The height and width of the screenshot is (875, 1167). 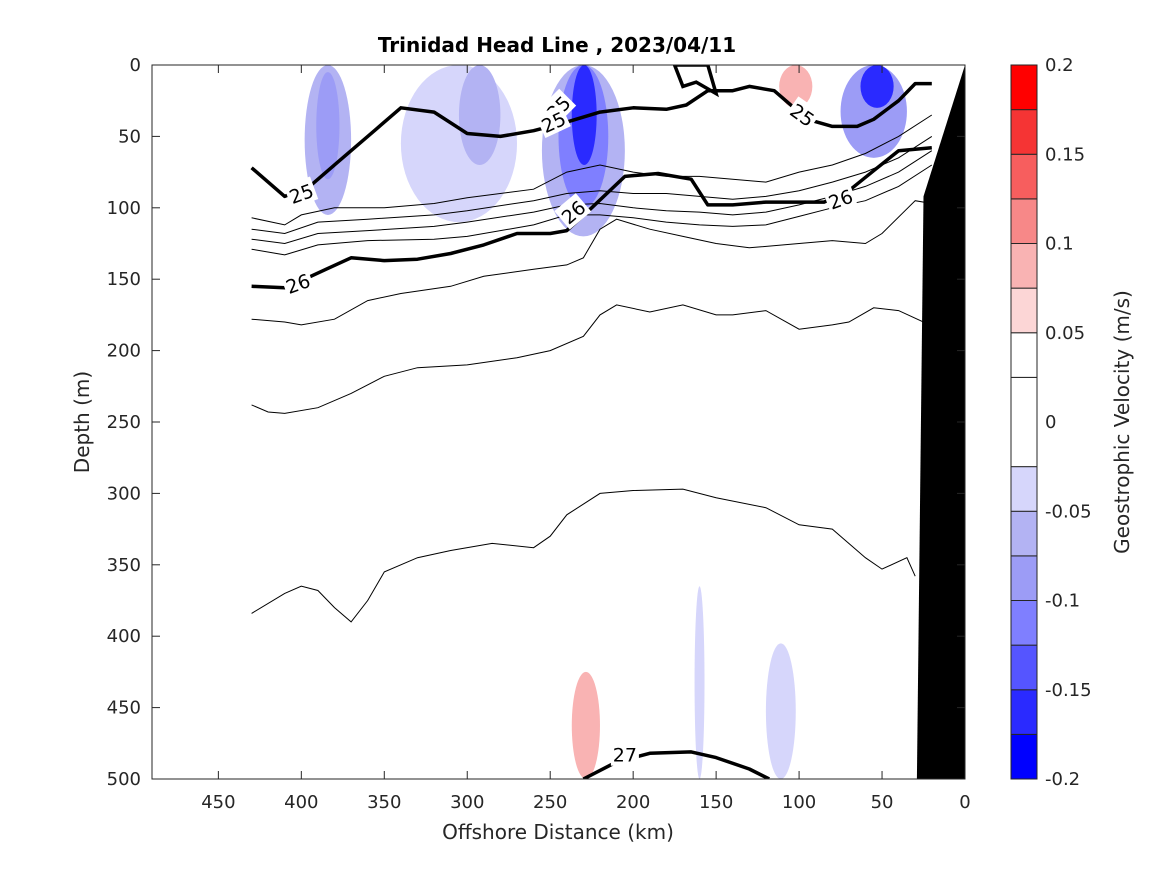 I want to click on contour-label-25: 25, so click(x=301, y=192).